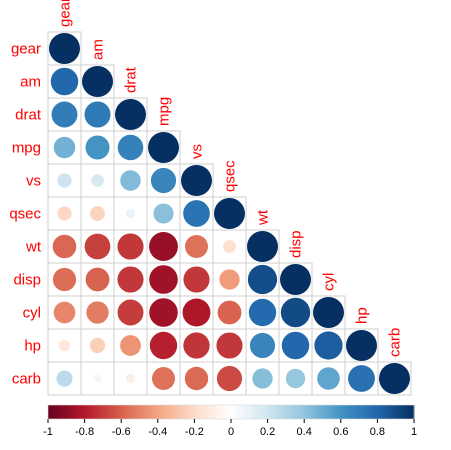 Image resolution: width=451 pixels, height=450 pixels. What do you see at coordinates (98, 49) in the screenshot?
I see `column-label-am: am` at bounding box center [98, 49].